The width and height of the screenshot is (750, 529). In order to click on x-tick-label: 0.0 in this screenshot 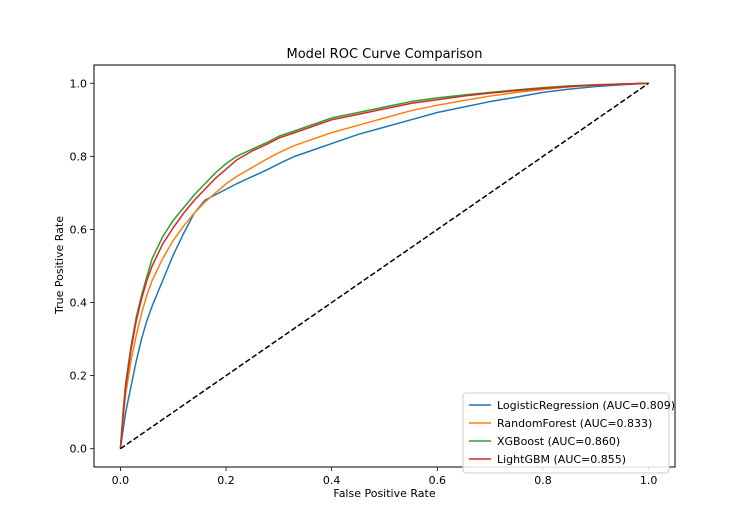, I will do `click(121, 480)`.